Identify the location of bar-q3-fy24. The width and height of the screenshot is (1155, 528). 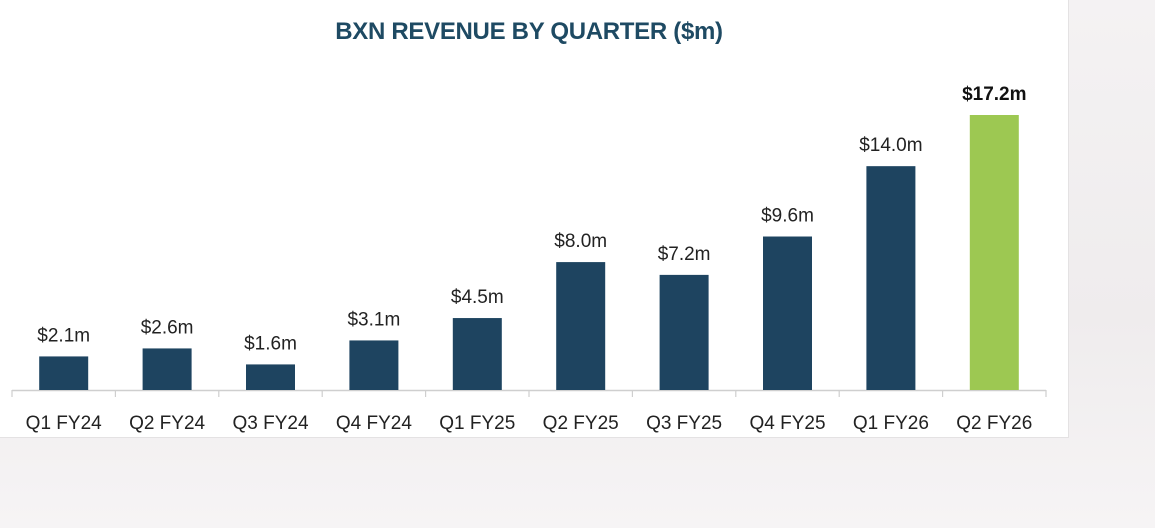
(270, 377).